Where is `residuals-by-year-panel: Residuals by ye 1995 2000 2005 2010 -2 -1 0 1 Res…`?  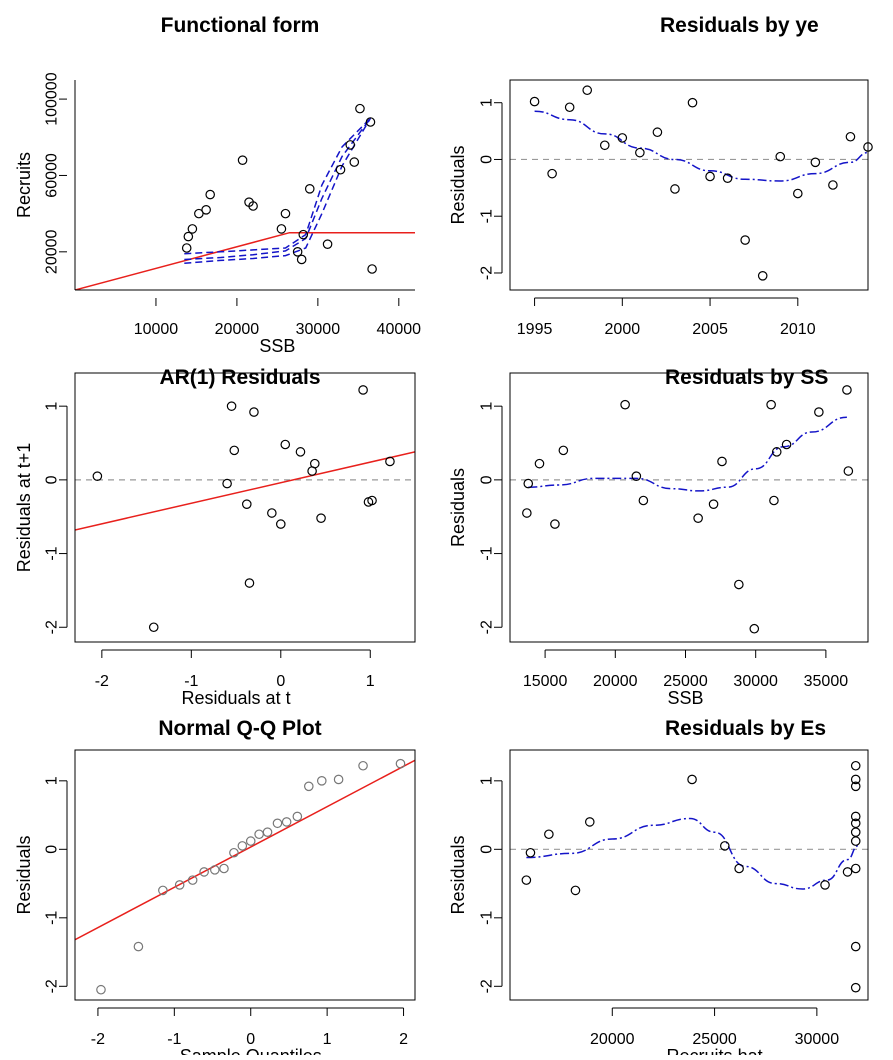
residuals-by-year-panel: Residuals by ye 1995 2000 2005 2010 -2 -1 0 1 Res… is located at coordinates (660, 176).